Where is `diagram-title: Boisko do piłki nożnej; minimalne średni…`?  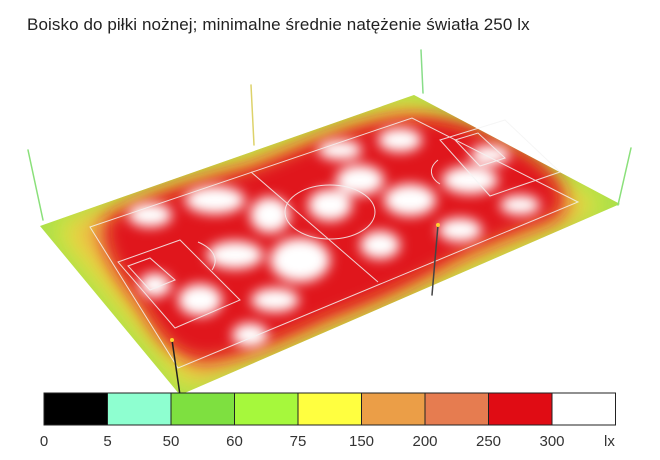 diagram-title: Boisko do piłki nożnej; minimalne średni… is located at coordinates (278, 24).